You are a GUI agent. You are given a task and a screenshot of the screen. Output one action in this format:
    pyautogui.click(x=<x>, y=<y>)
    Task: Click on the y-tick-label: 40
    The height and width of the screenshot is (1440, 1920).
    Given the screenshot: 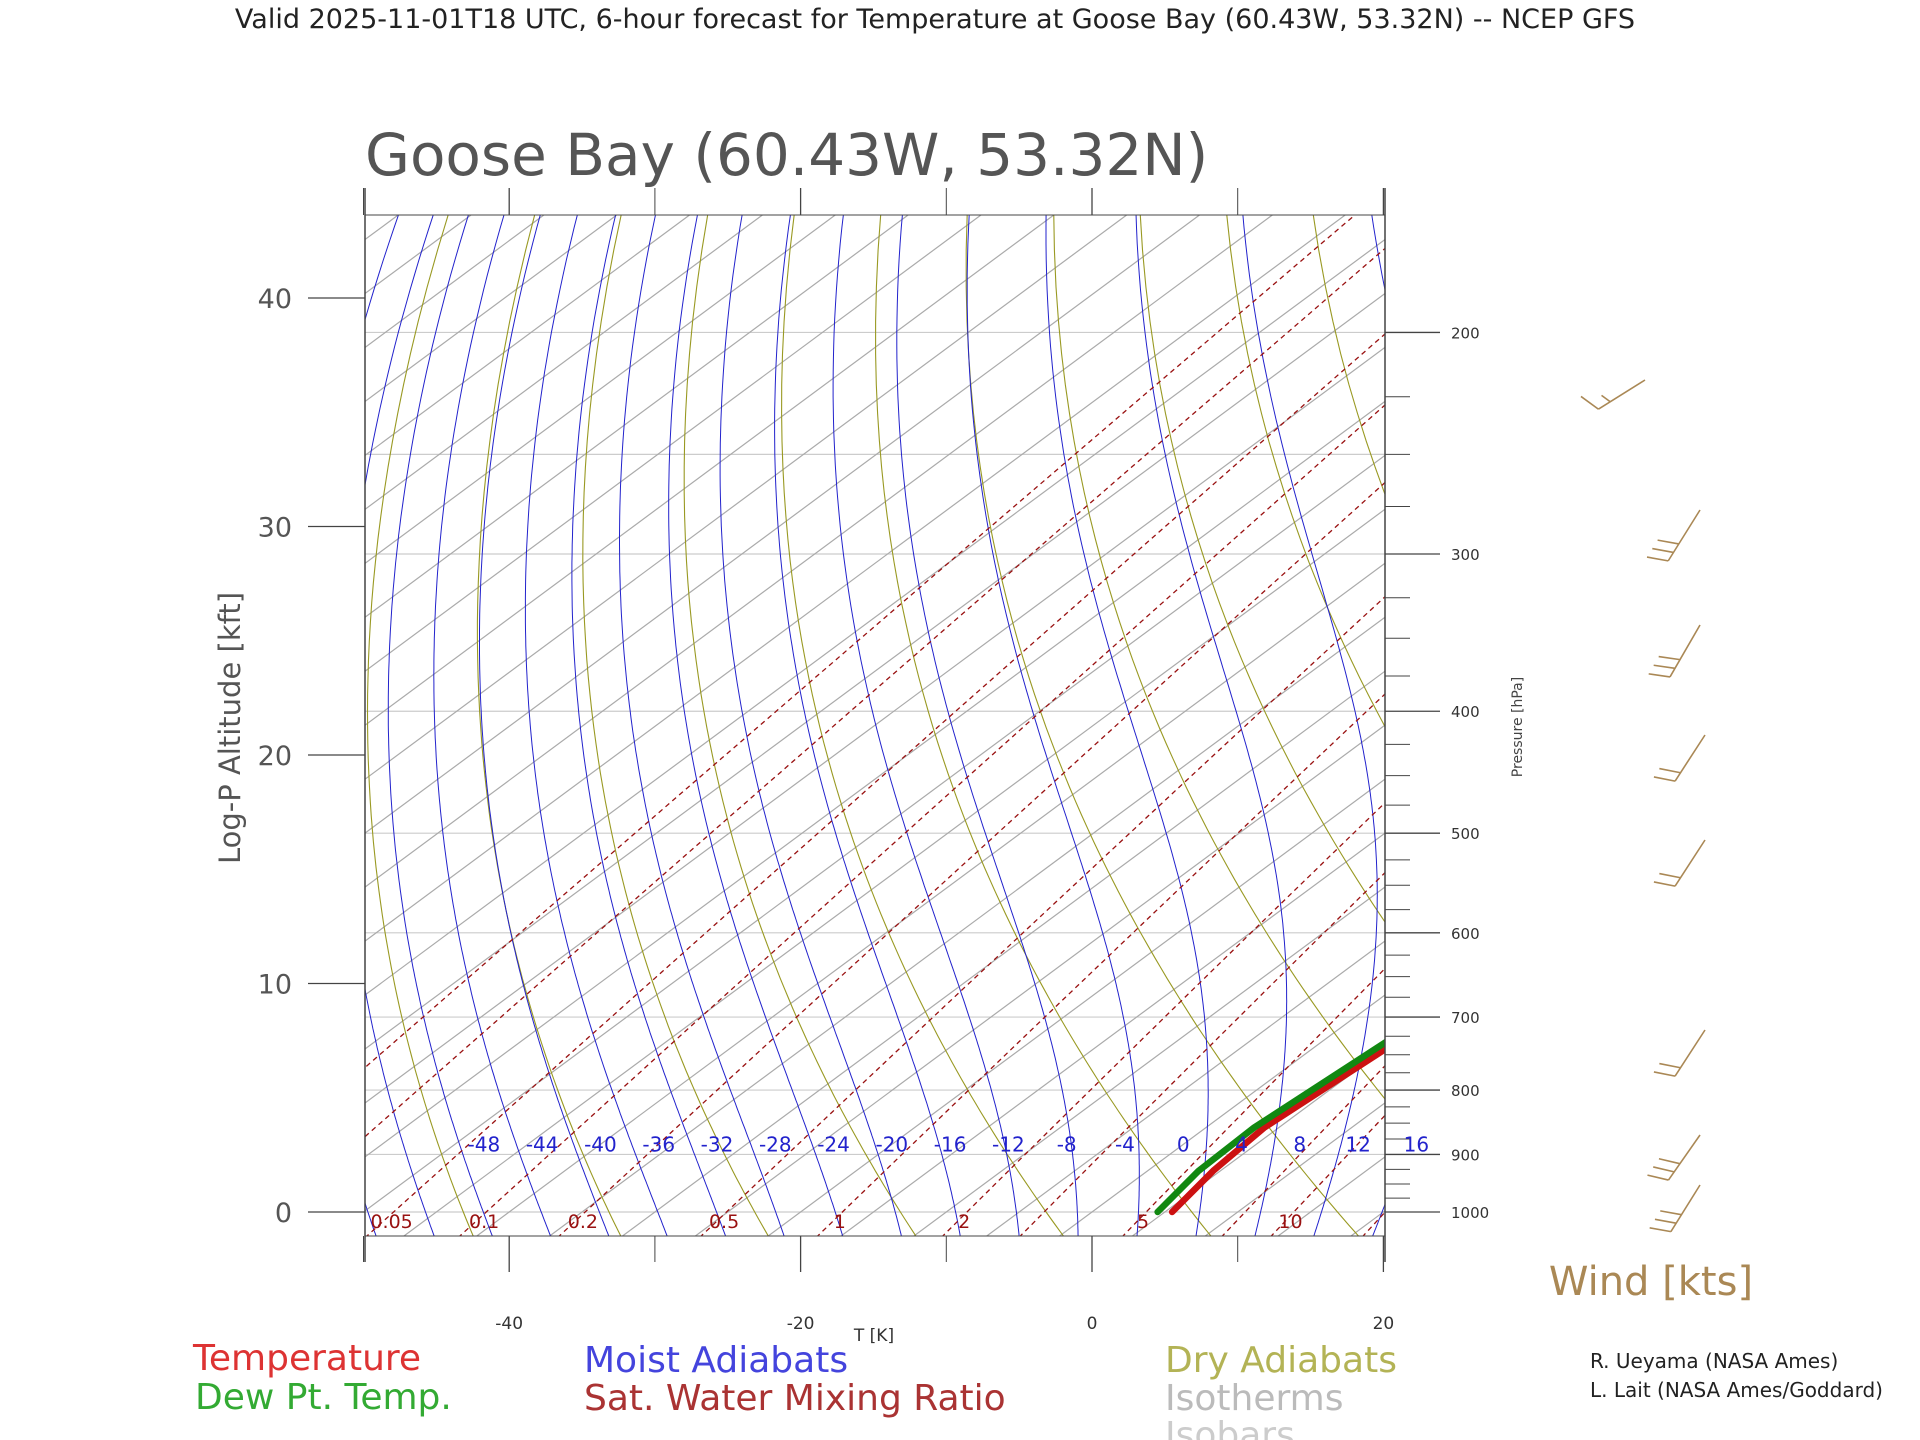 What is the action you would take?
    pyautogui.click(x=275, y=299)
    